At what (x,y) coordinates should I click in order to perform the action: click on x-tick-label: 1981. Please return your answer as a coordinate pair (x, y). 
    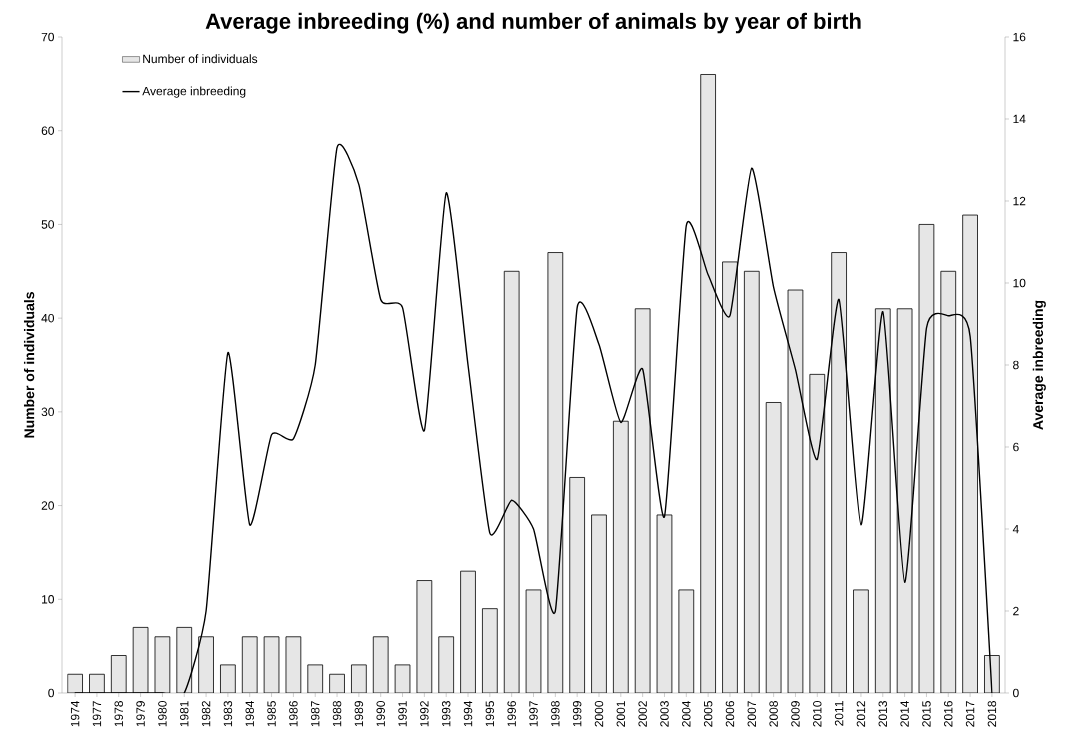
    Looking at the image, I should click on (184, 714).